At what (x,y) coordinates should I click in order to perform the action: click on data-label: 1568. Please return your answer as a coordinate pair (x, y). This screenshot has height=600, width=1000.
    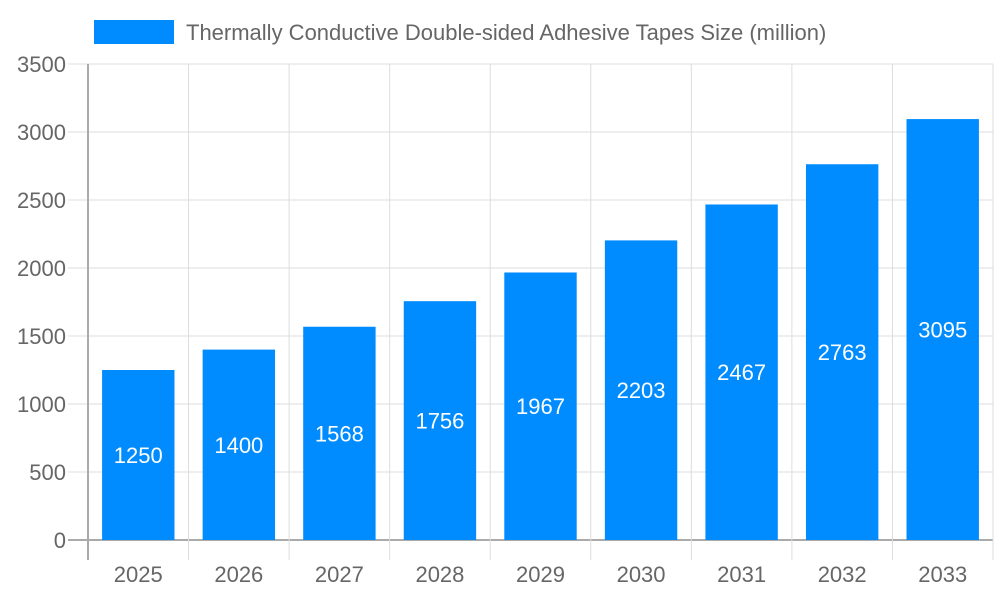
    Looking at the image, I should click on (339, 433).